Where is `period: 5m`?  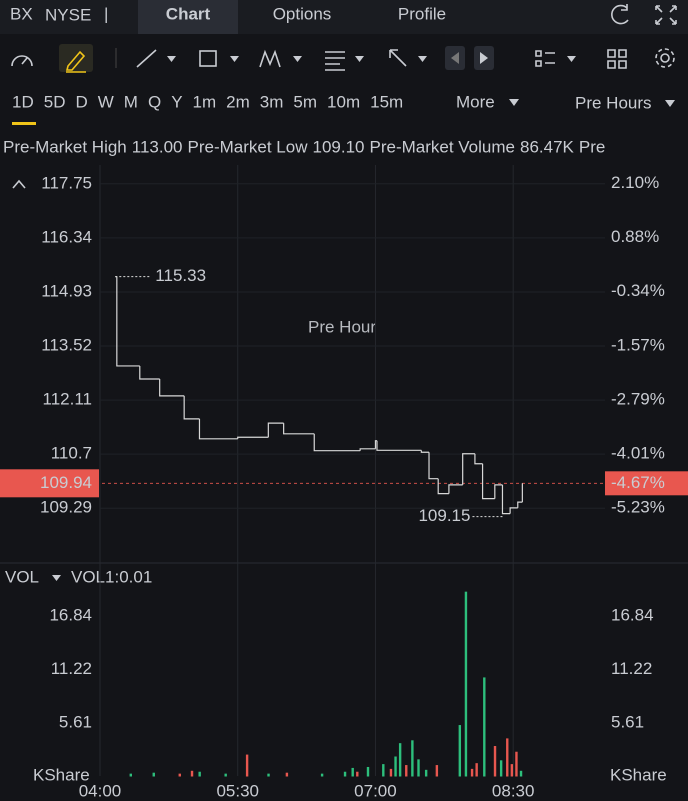
period: 5m is located at coordinates (305, 101).